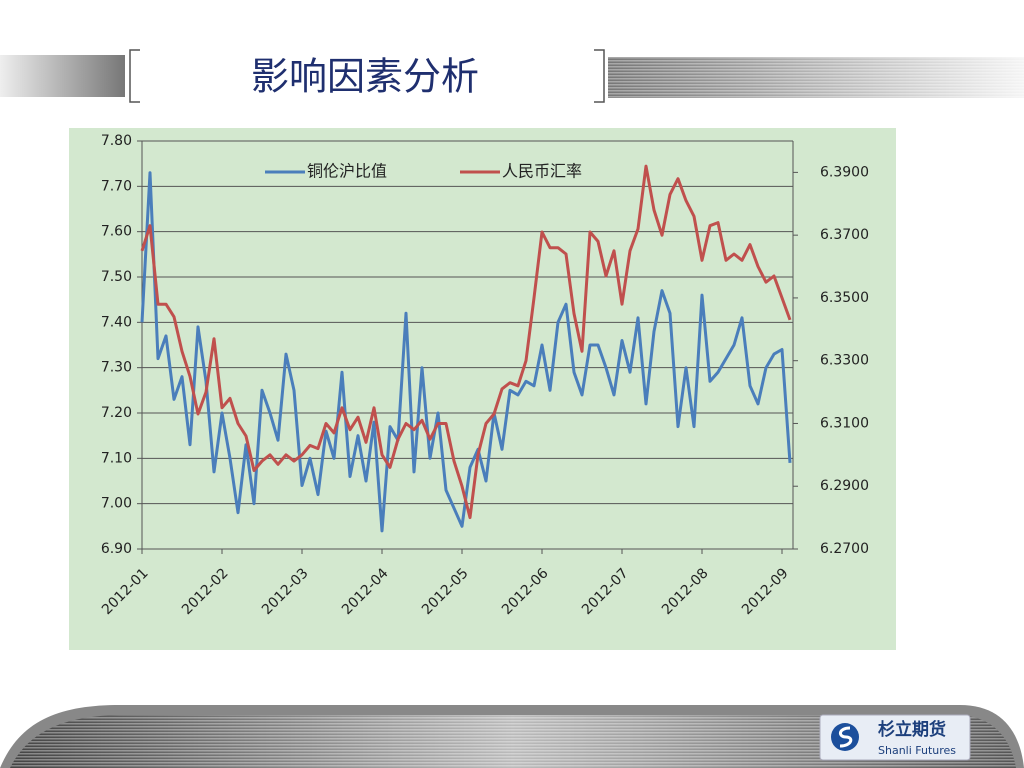 The width and height of the screenshot is (1024, 768). Describe the element at coordinates (844, 486) in the screenshot. I see `y2-tick-label: 6.2900` at that location.